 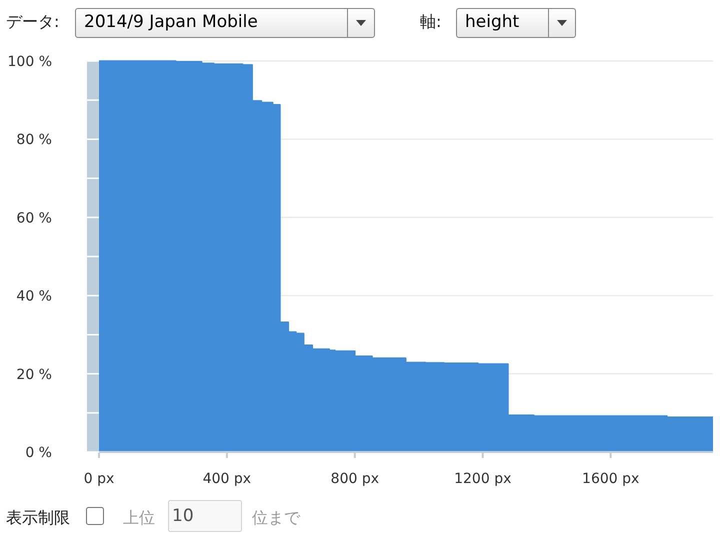 I want to click on text: 2014/9 Japan Mobile, so click(x=171, y=22).